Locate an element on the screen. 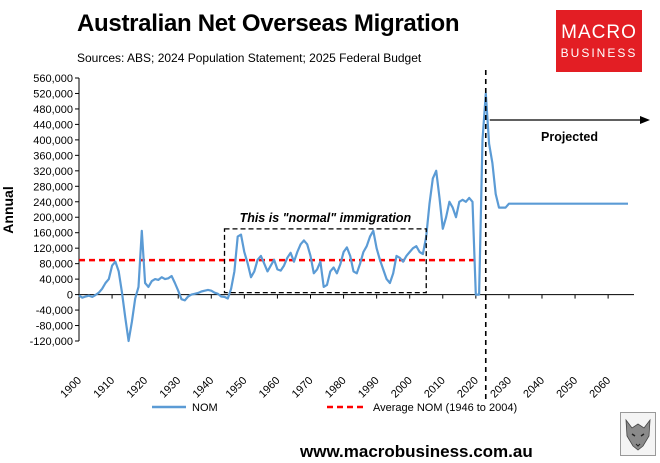 Image resolution: width=660 pixels, height=463 pixels. x-tick-label: 1930 is located at coordinates (171, 388).